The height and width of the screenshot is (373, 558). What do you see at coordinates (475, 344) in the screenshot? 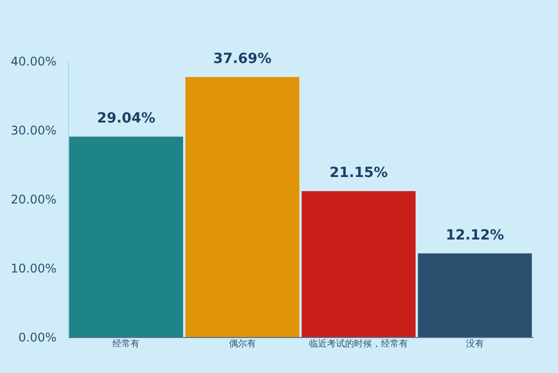
I see `x-tick-label: 没有` at bounding box center [475, 344].